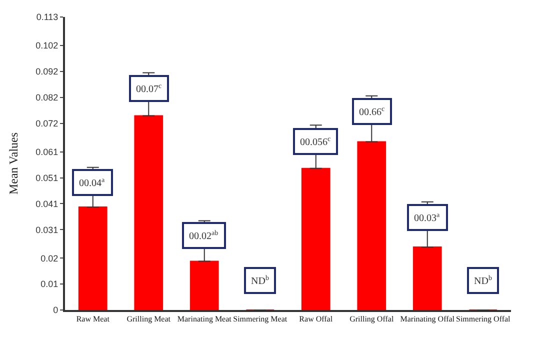 This screenshot has width=533, height=350. What do you see at coordinates (149, 89) in the screenshot?
I see `annotation: 00.07$^{c}$` at bounding box center [149, 89].